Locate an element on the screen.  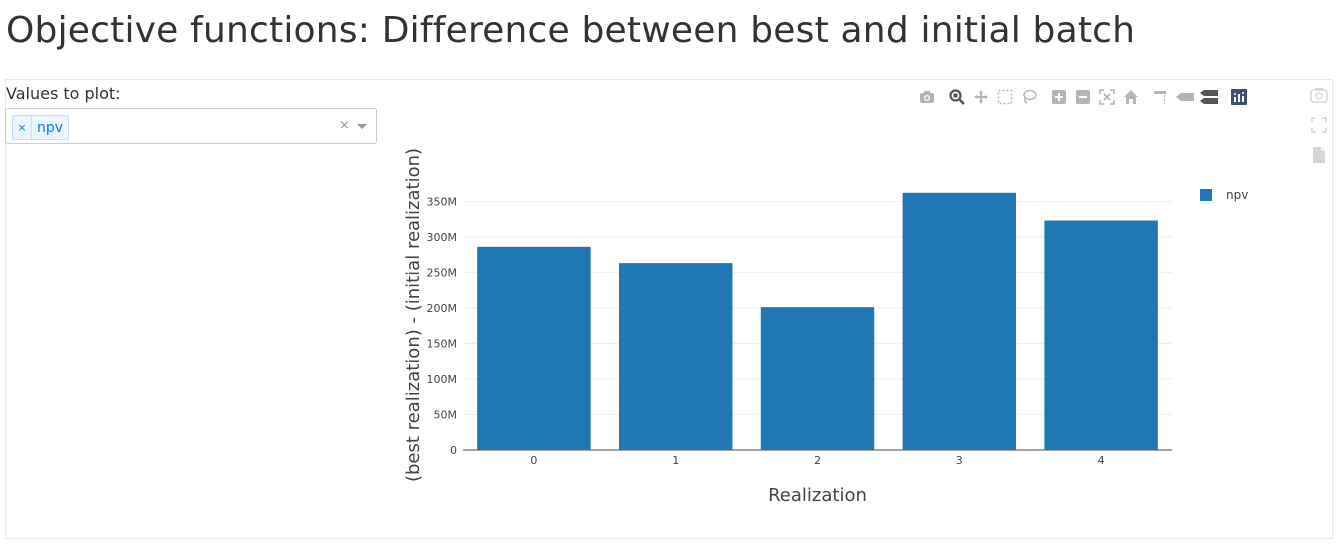
lasso-icon is located at coordinates (1029, 97).